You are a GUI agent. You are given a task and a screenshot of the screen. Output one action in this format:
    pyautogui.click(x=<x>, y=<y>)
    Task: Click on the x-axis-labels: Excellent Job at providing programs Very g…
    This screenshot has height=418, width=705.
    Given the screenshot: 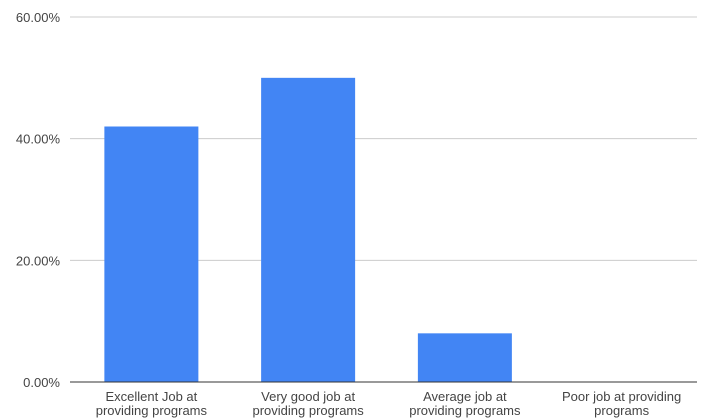 What is the action you would take?
    pyautogui.click(x=389, y=403)
    